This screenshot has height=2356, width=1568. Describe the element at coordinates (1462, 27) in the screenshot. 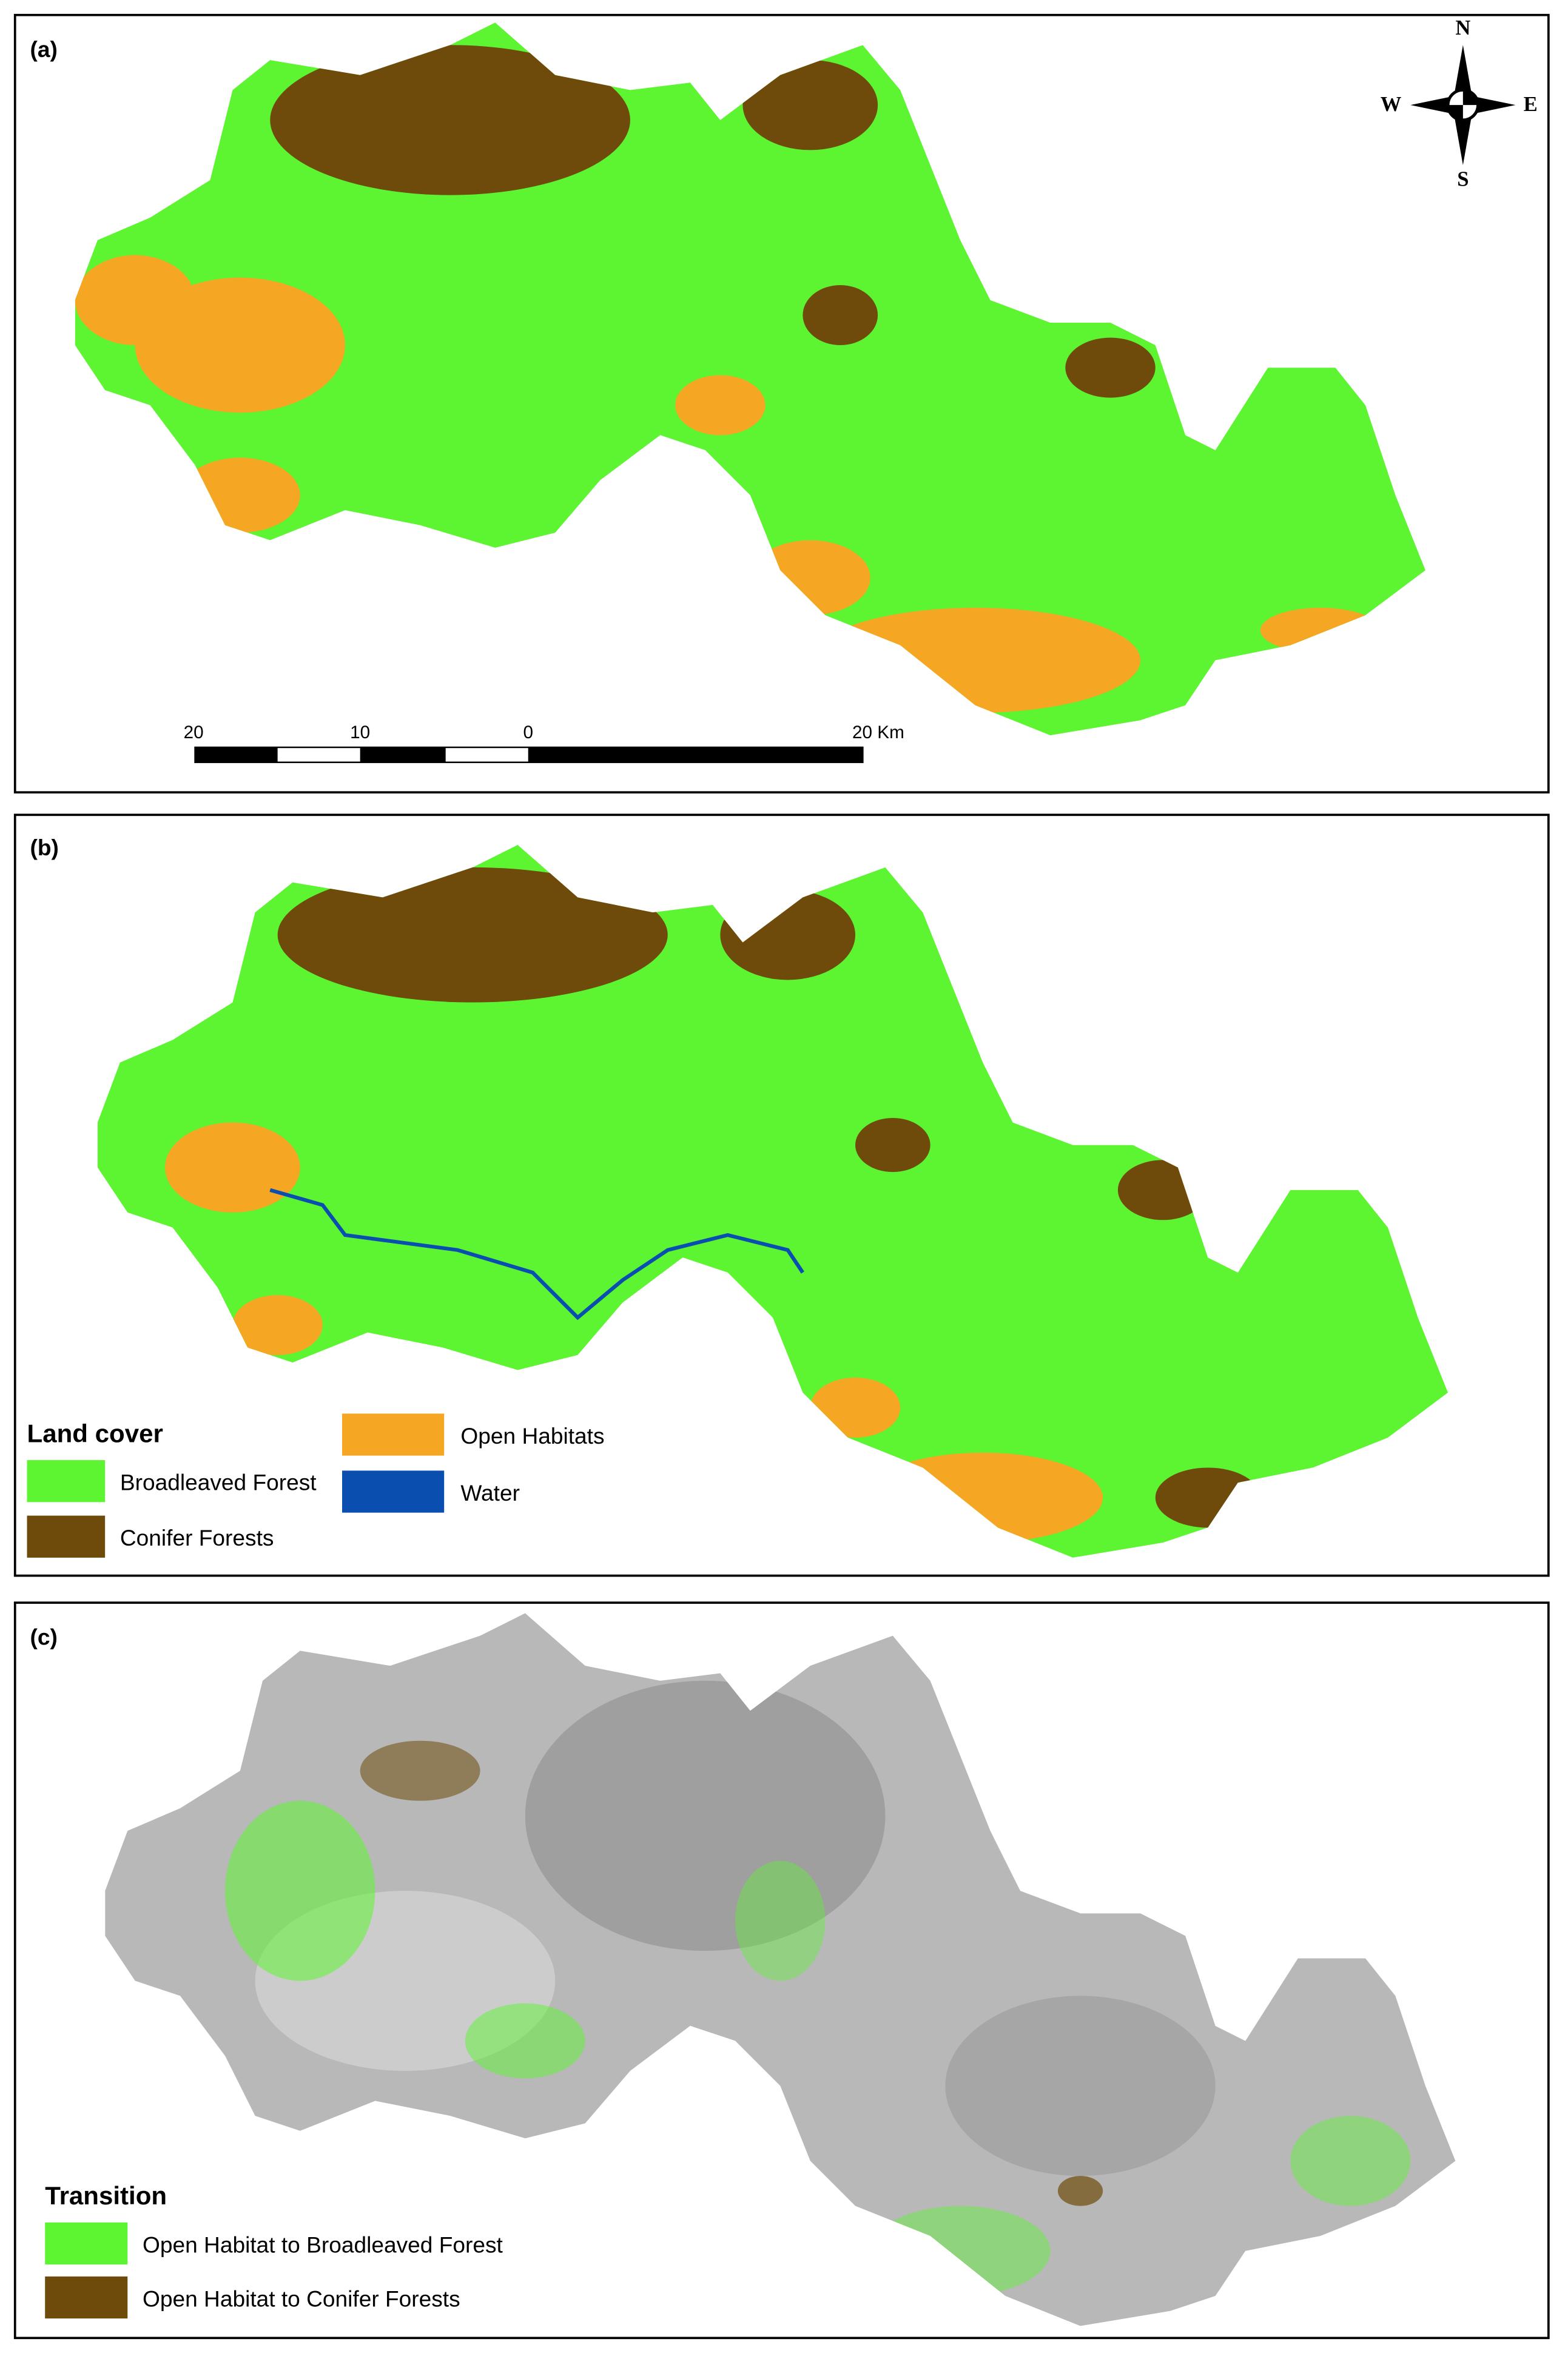

I see `compass-n: N` at that location.